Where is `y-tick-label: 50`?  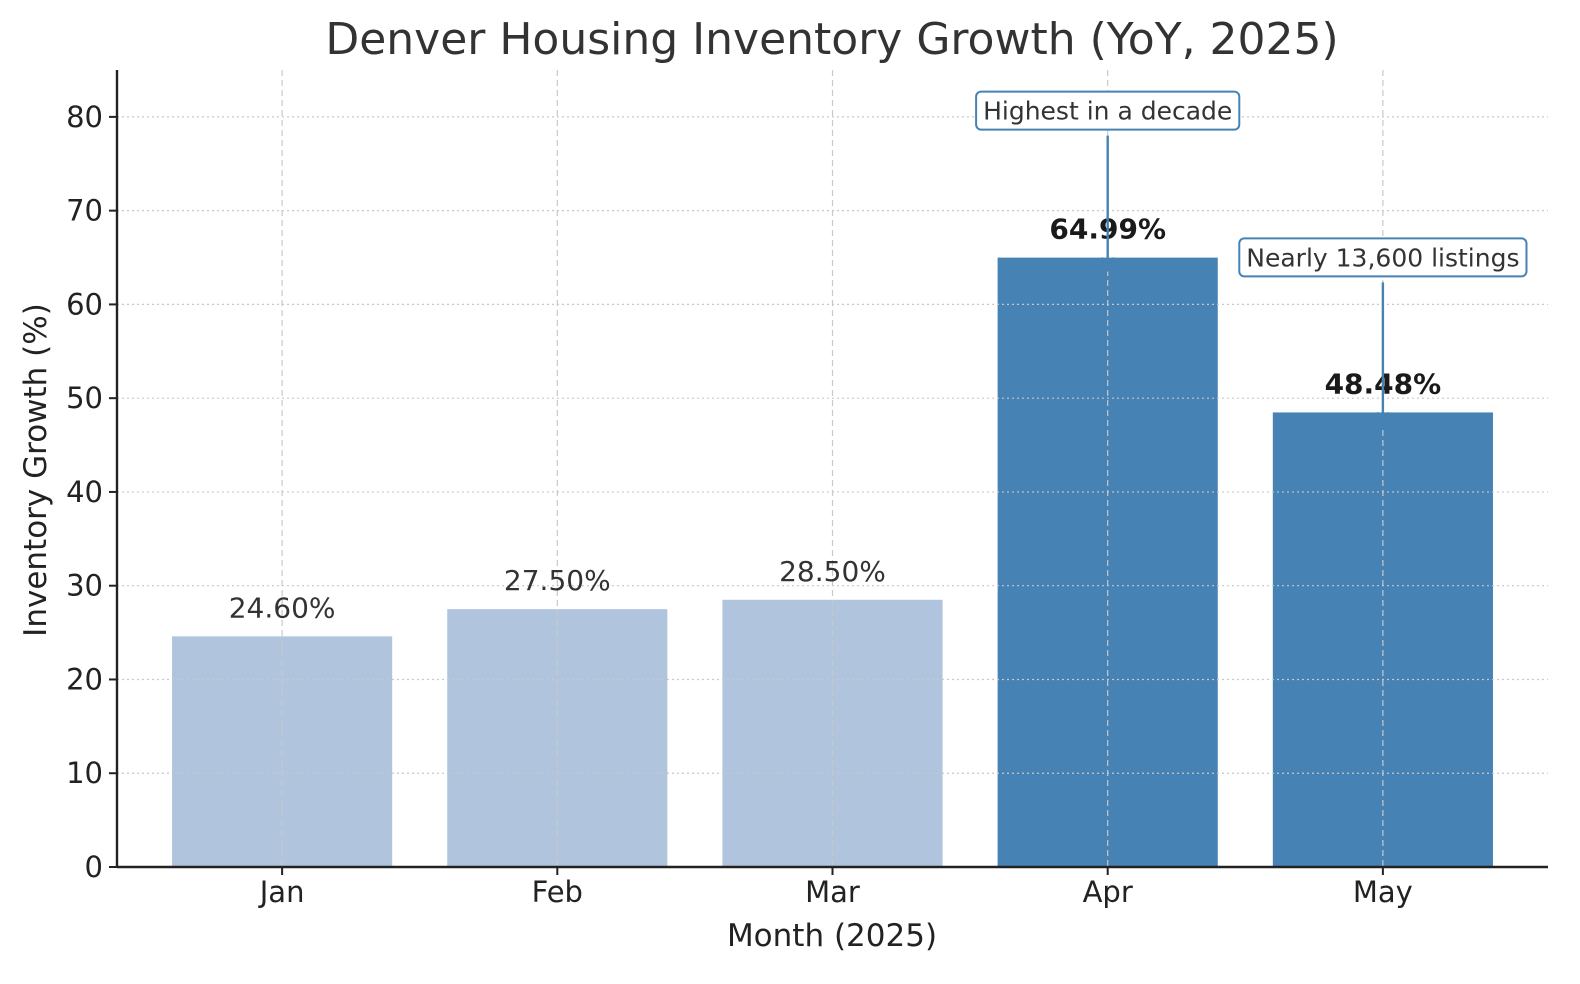
y-tick-label: 50 is located at coordinates (84, 398).